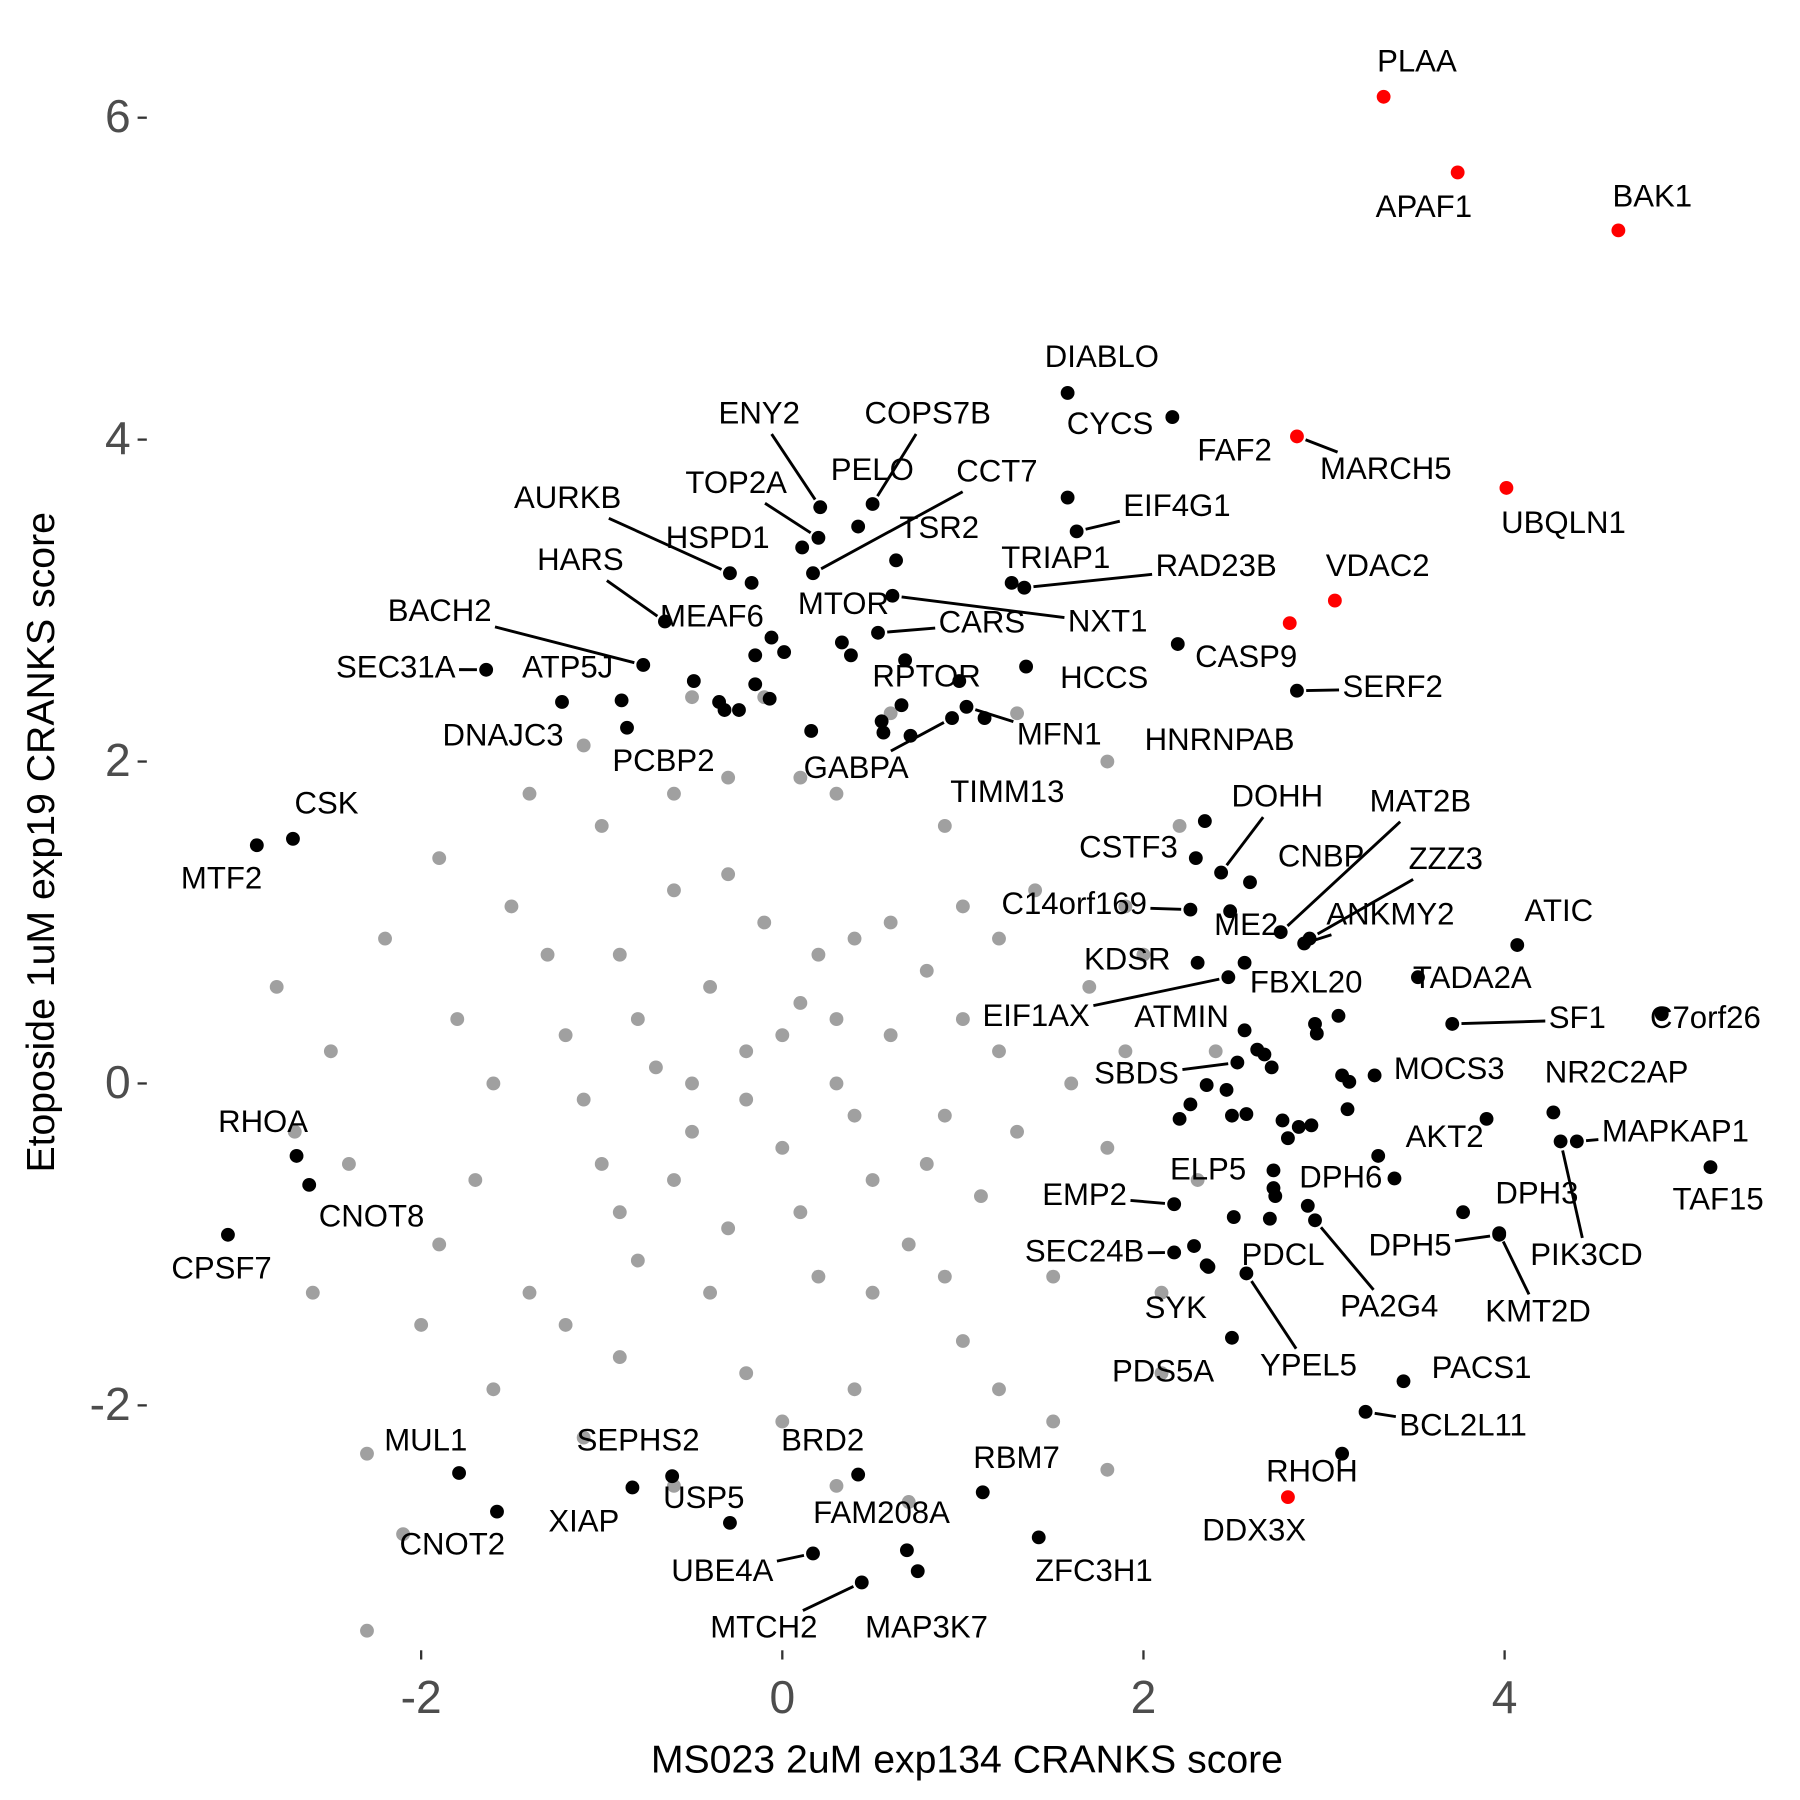  What do you see at coordinates (1652, 196) in the screenshot?
I see `point-label: BAK1` at bounding box center [1652, 196].